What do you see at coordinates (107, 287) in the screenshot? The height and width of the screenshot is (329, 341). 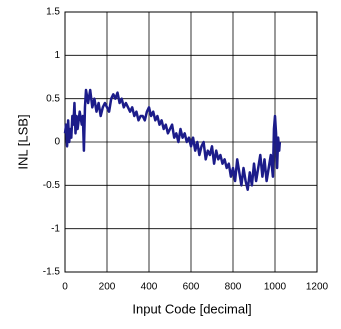 I see `x-tick-label: 200` at bounding box center [107, 287].